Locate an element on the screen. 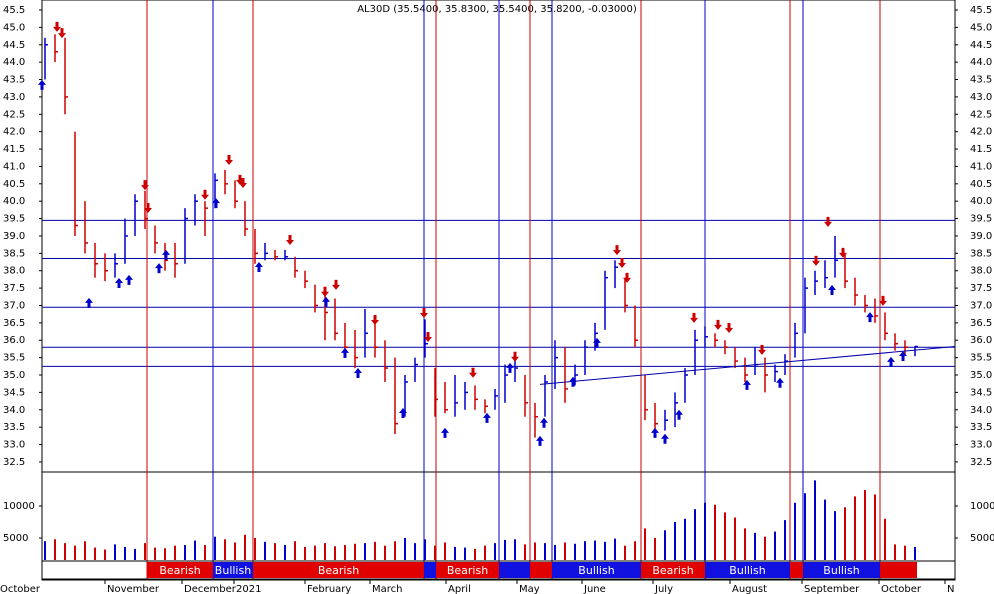  x-tick-label: N is located at coordinates (950, 589).